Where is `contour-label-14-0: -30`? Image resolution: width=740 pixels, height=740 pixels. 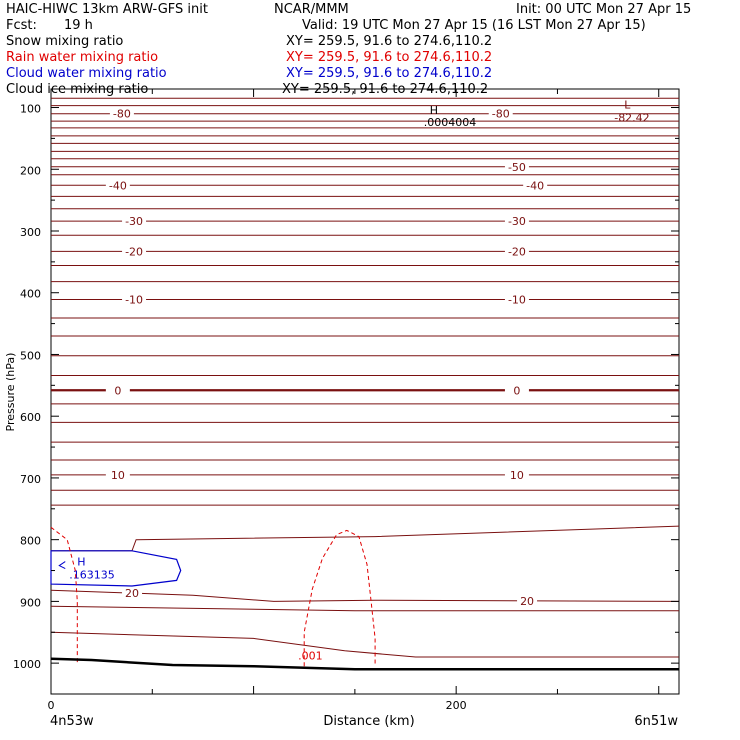
contour-label-14-0: -30 is located at coordinates (134, 221).